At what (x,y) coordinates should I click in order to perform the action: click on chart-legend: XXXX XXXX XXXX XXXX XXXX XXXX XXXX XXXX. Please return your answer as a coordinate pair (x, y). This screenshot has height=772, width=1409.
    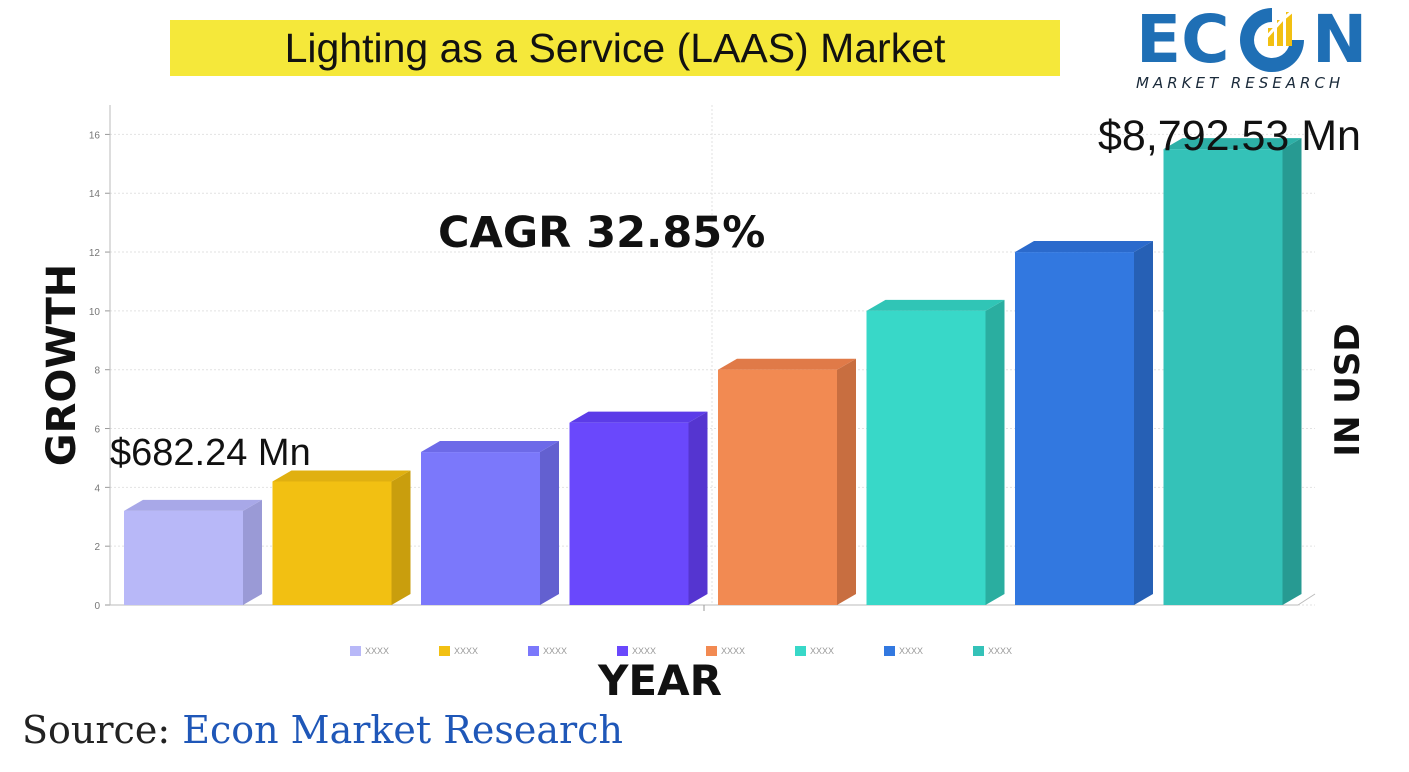
    Looking at the image, I should click on (706, 651).